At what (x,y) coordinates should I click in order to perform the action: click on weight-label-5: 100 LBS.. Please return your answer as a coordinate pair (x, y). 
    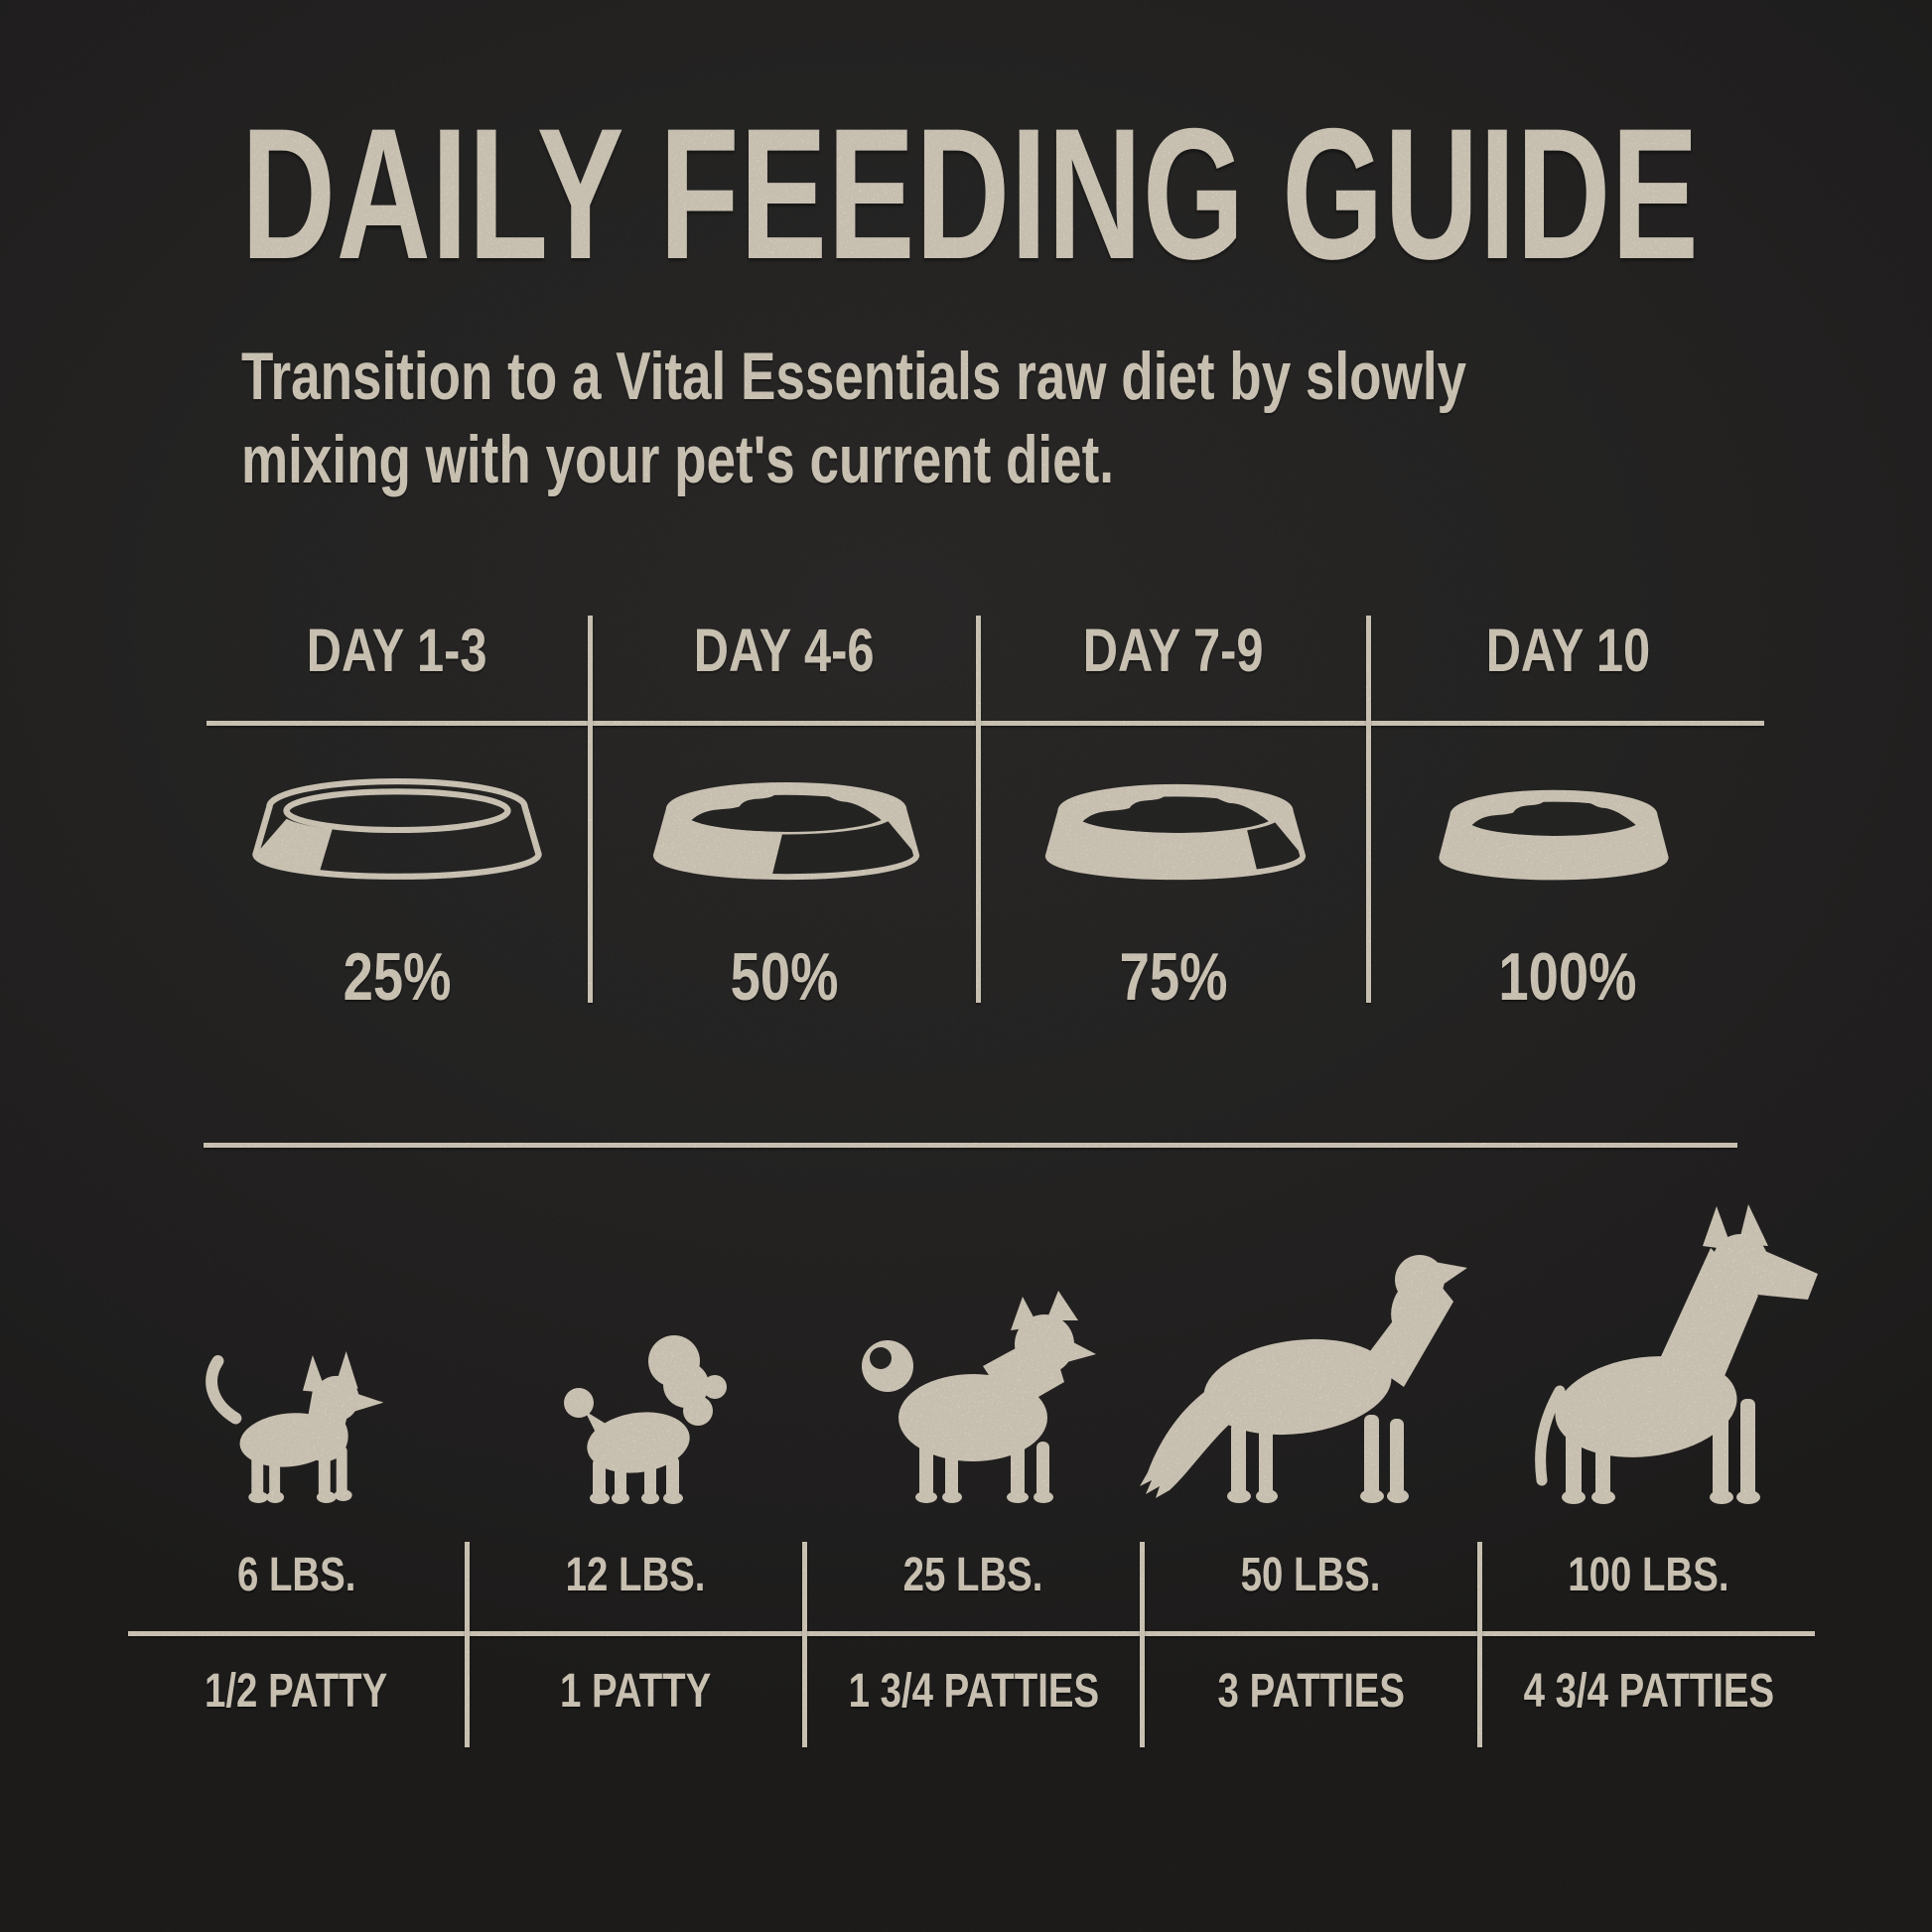
    Looking at the image, I should click on (1648, 1575).